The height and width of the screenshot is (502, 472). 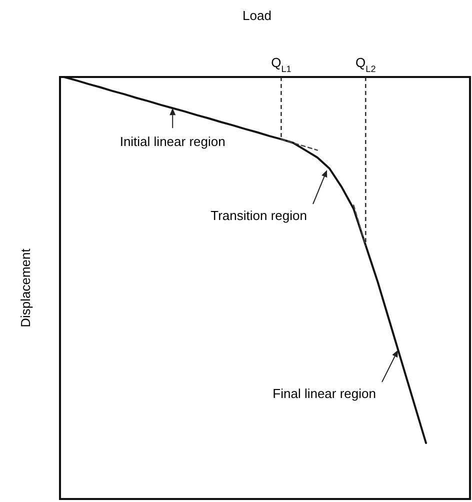 I want to click on annotation: Transition region, so click(x=258, y=215).